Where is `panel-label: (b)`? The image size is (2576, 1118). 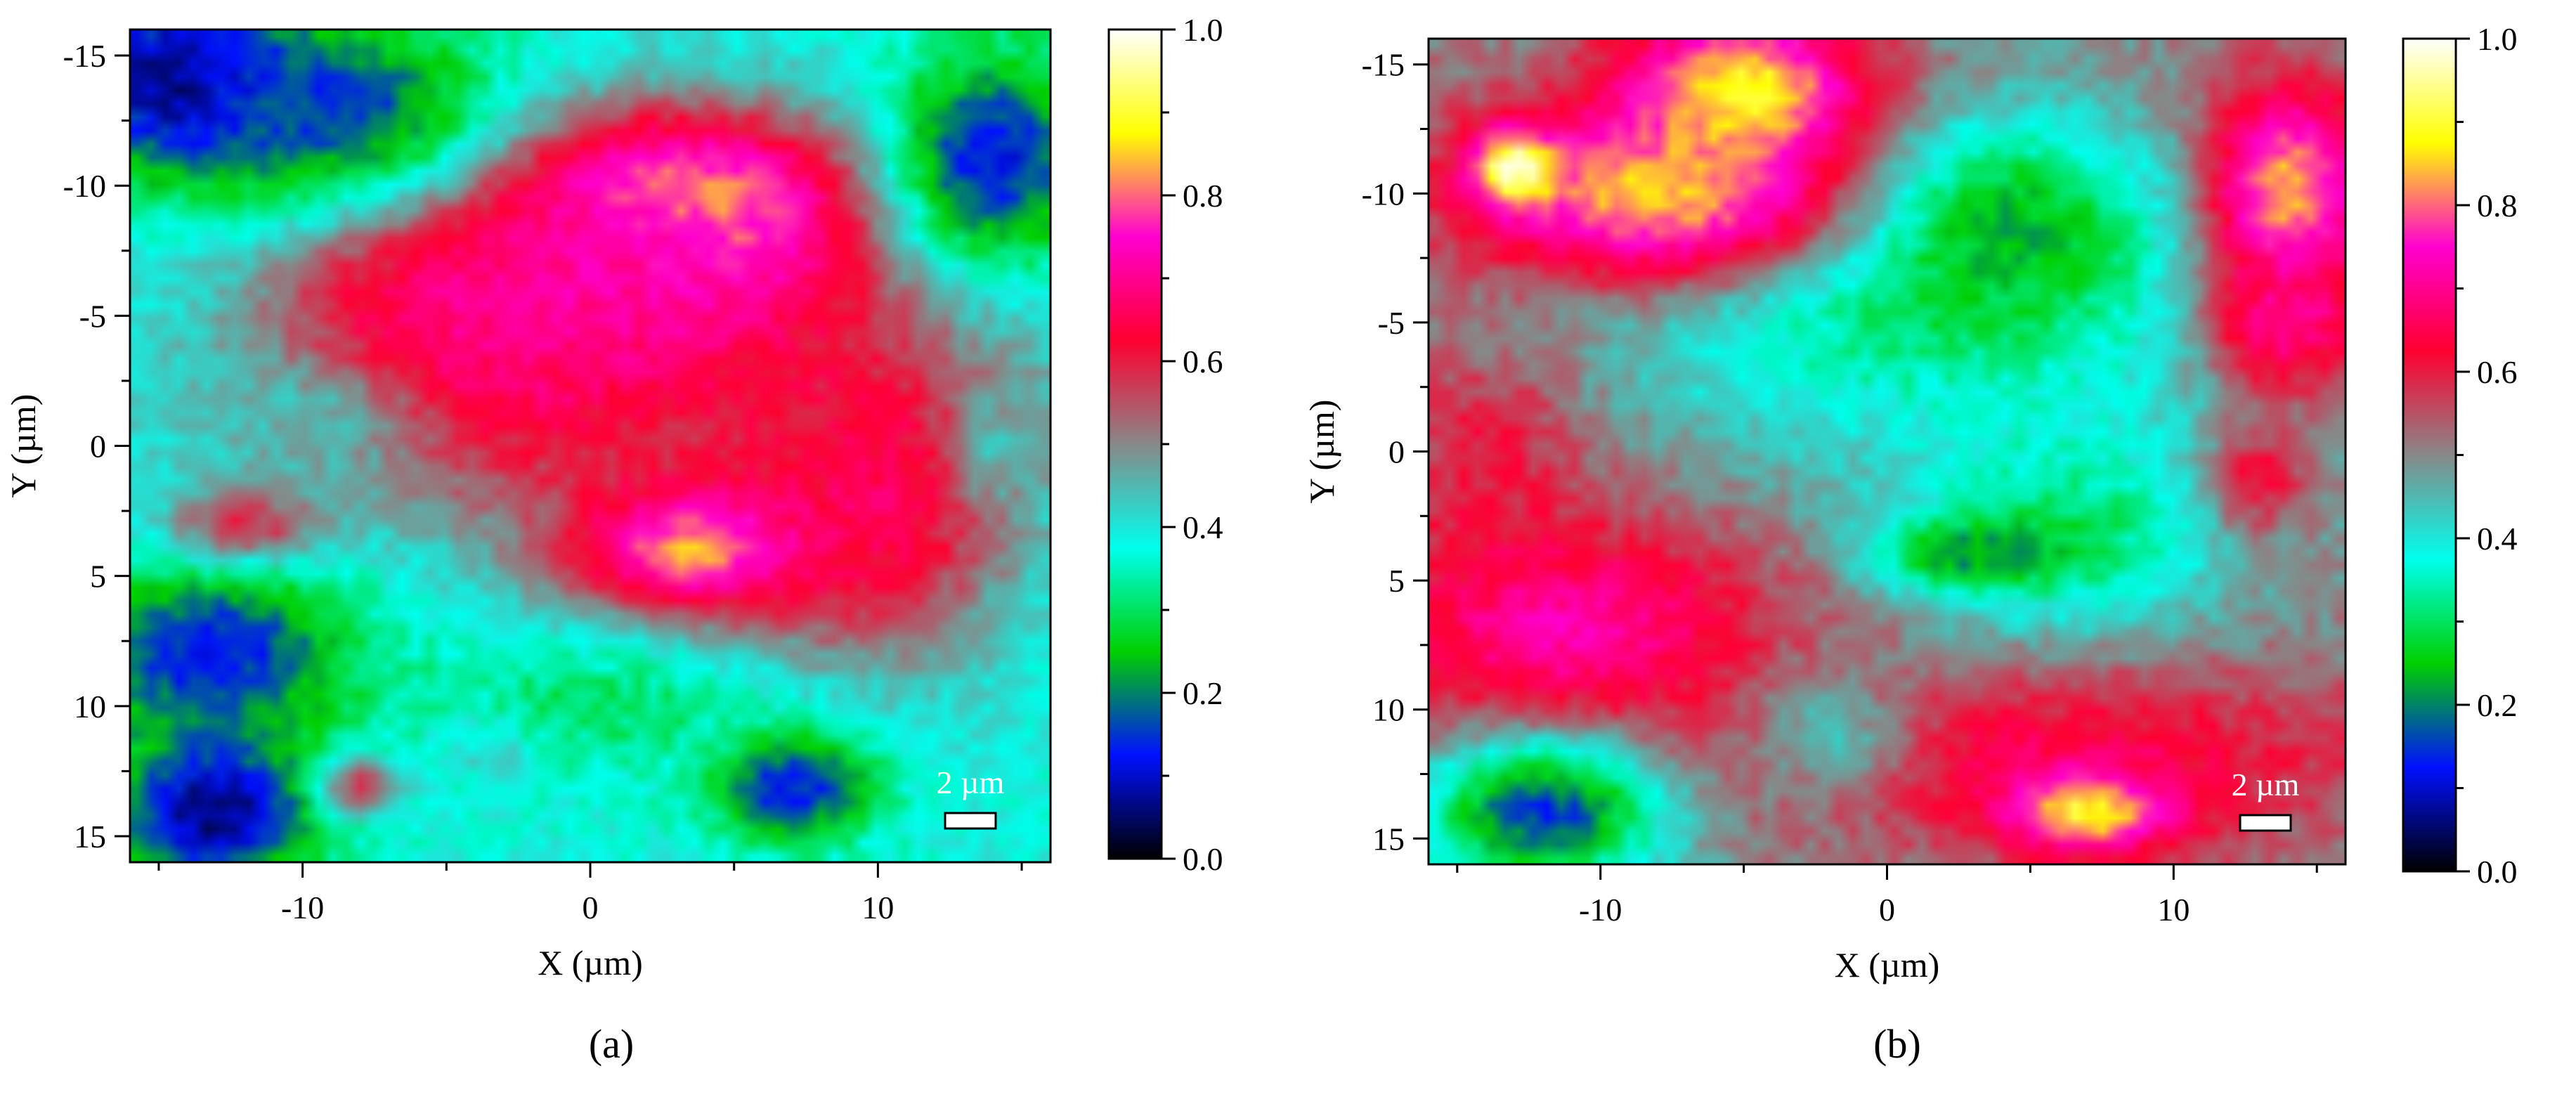
panel-label: (b) is located at coordinates (1897, 1044).